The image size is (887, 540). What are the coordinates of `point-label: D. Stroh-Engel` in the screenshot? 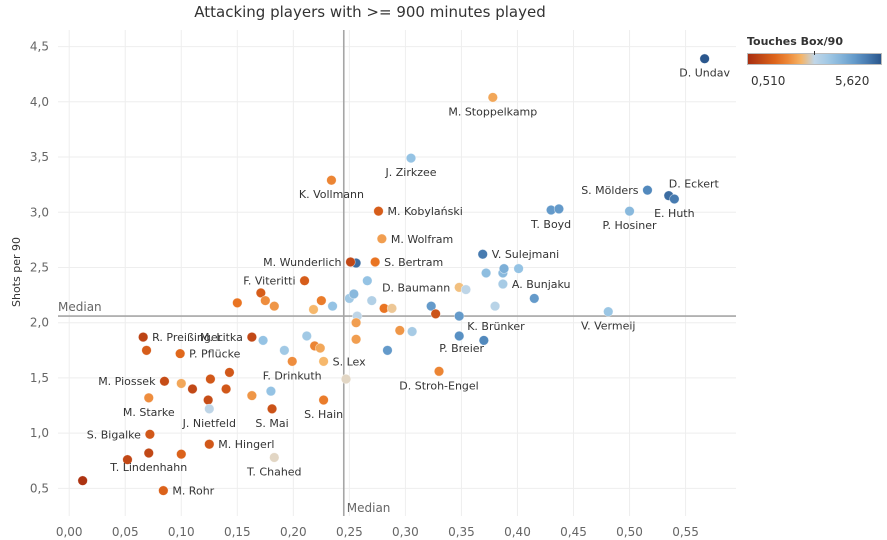 It's located at (438, 385).